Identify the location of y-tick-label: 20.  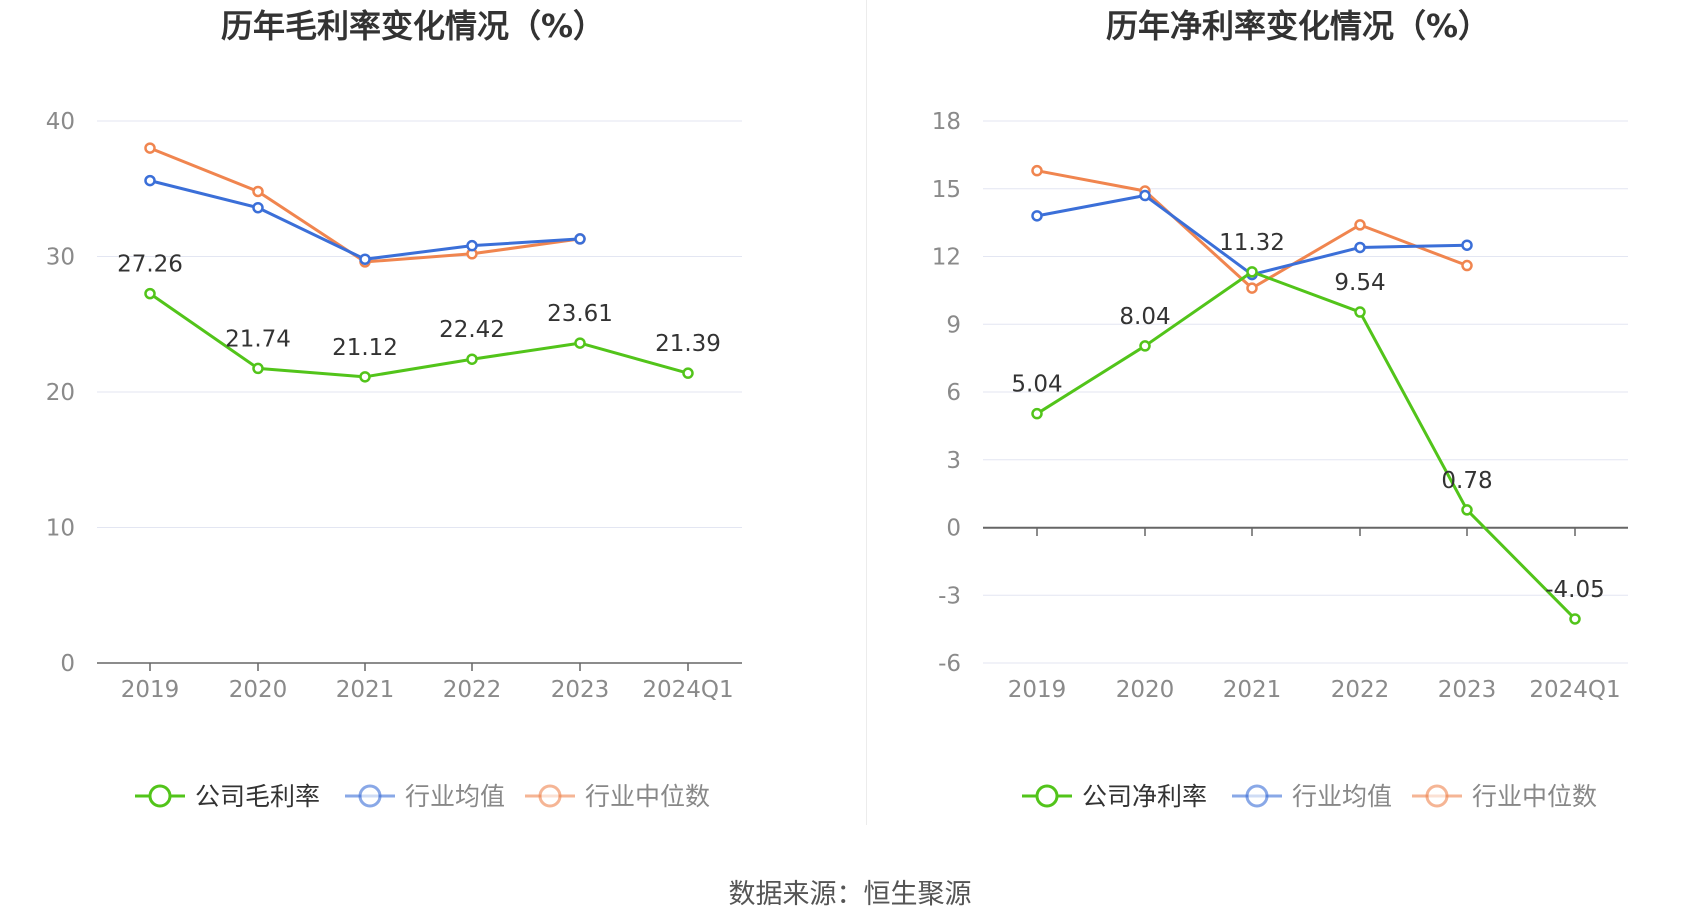
(60, 393).